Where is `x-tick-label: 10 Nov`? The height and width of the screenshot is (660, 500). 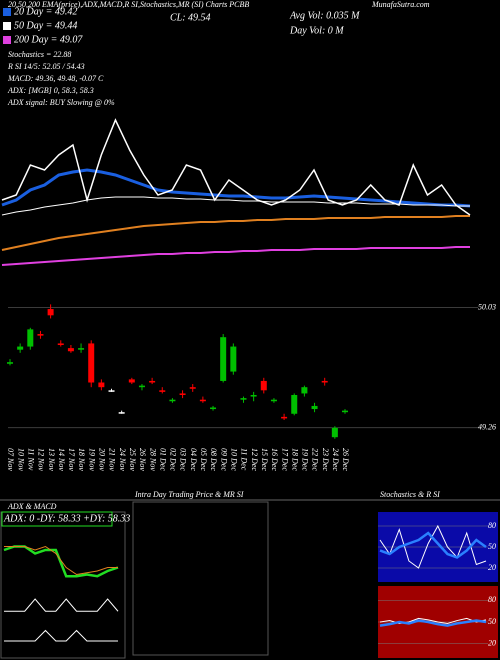
x-tick-label: 10 Nov is located at coordinates (20, 459).